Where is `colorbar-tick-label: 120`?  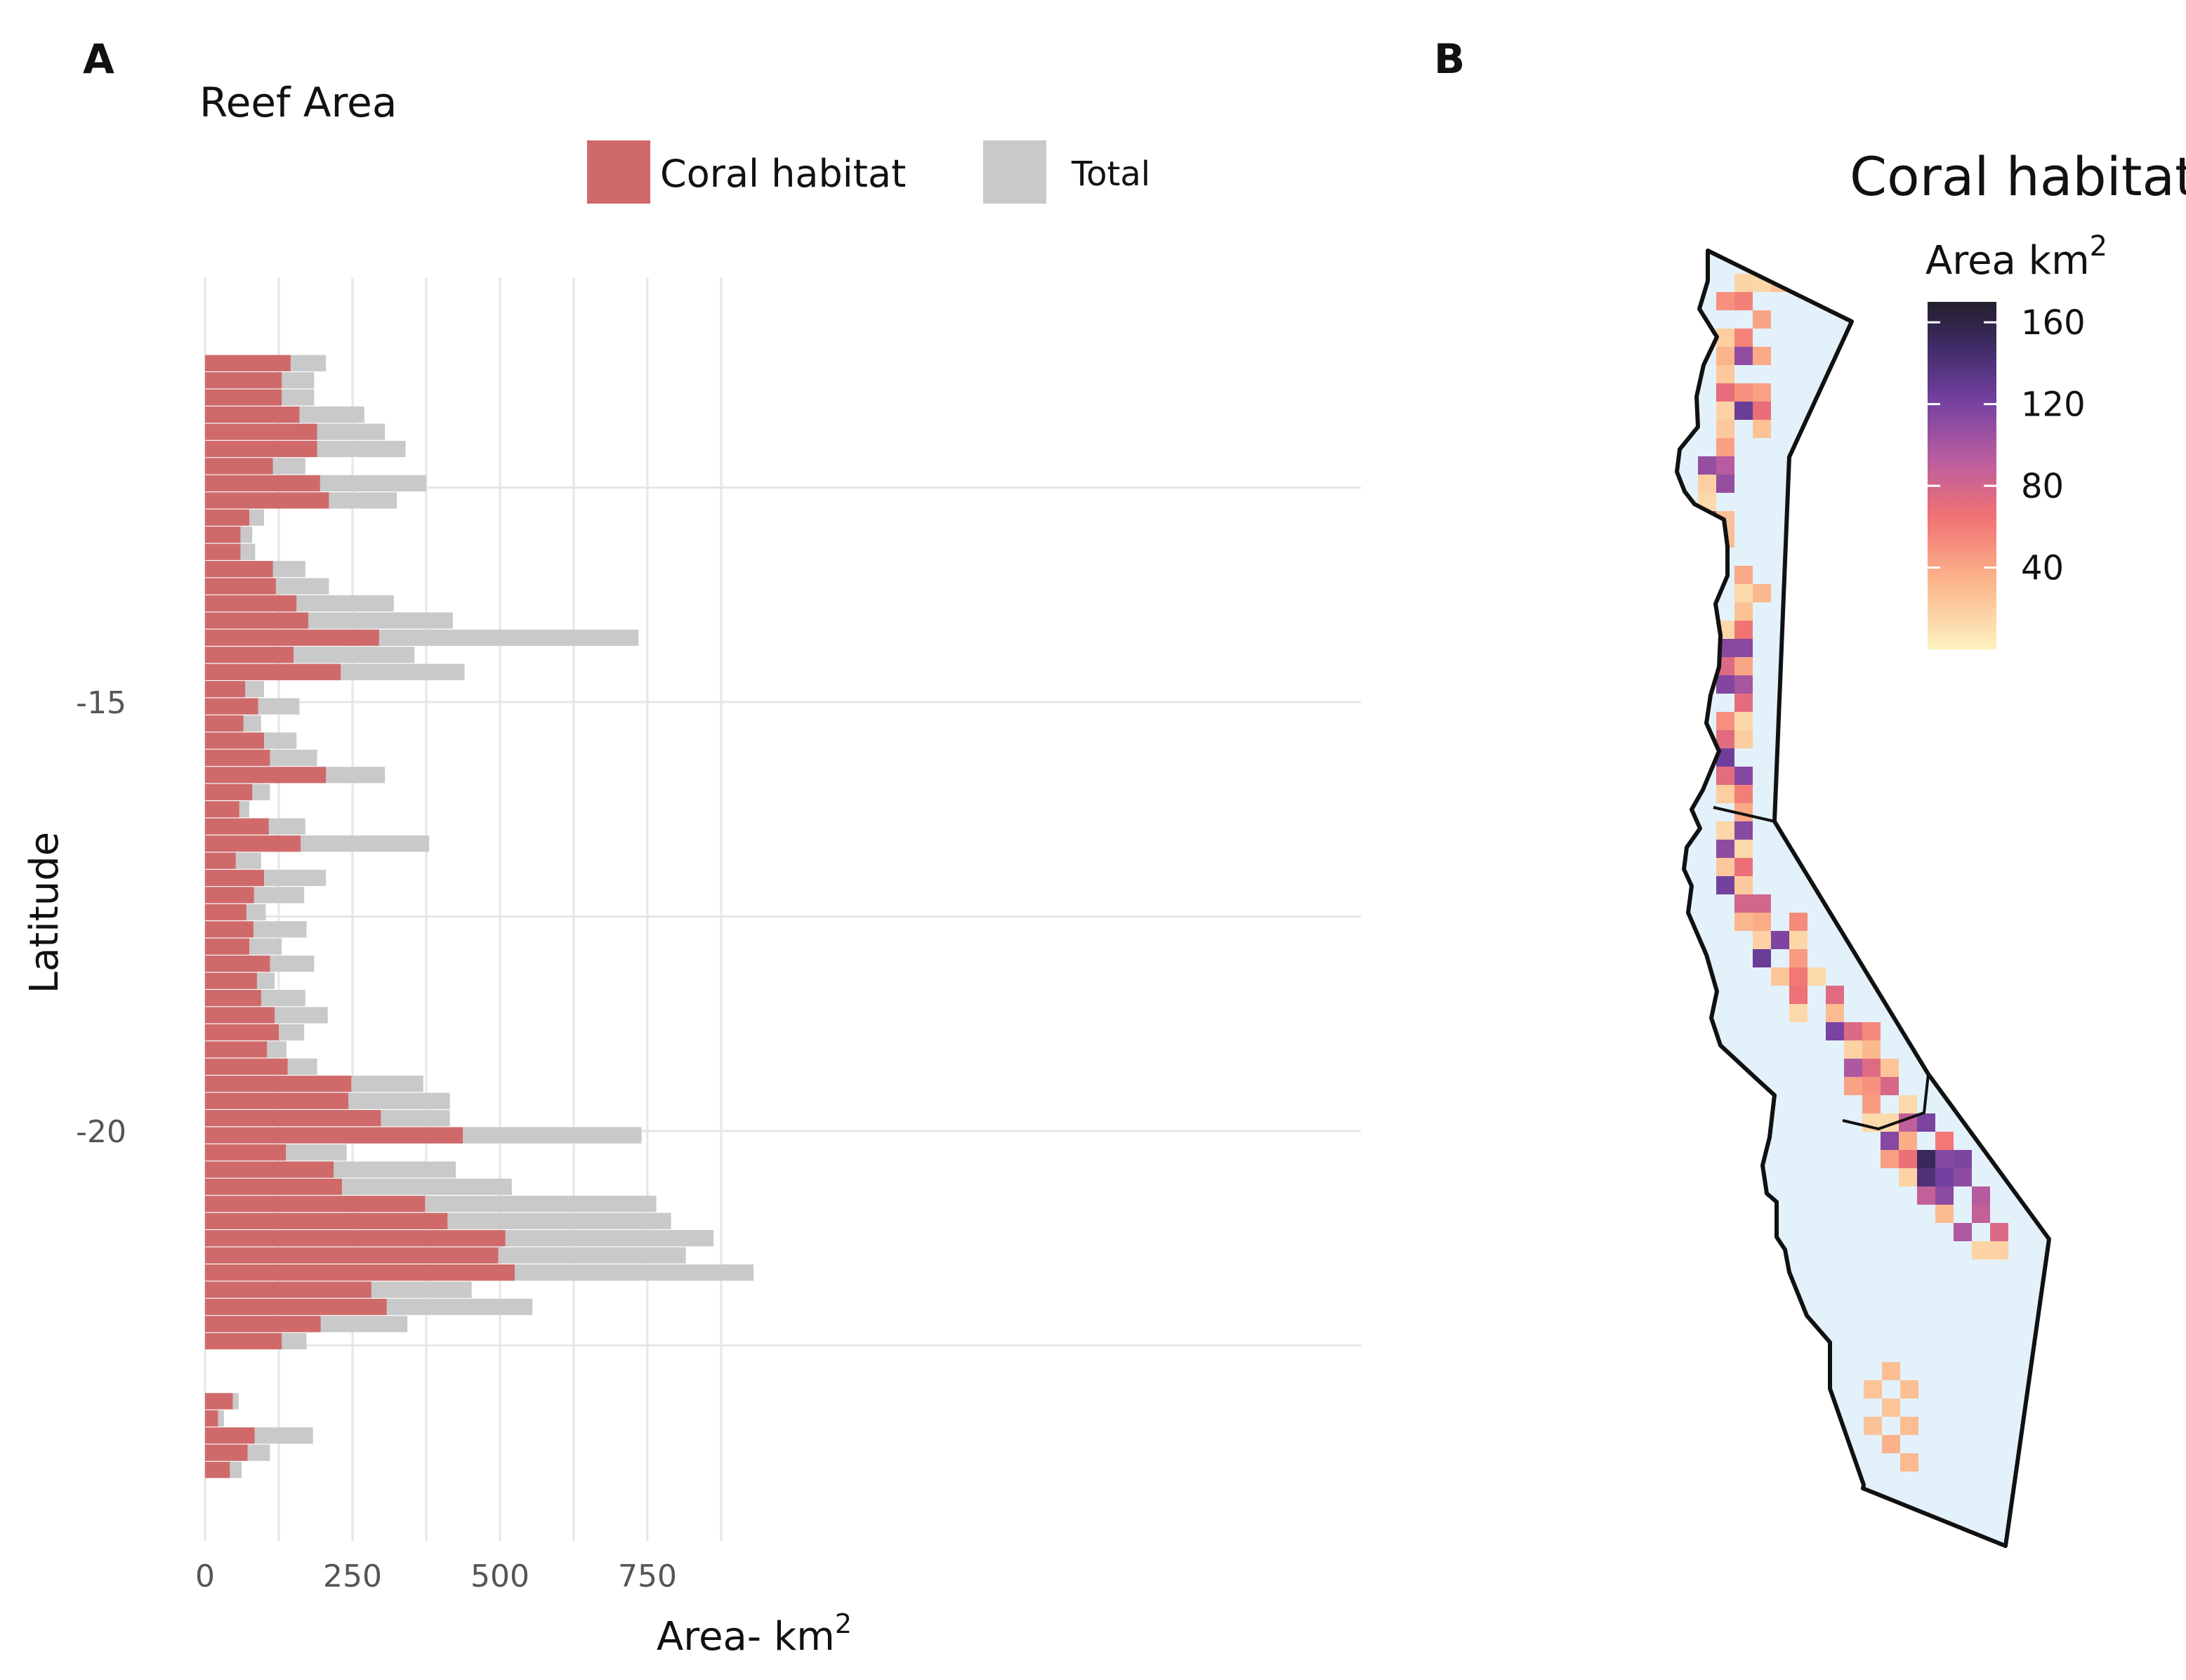 colorbar-tick-label: 120 is located at coordinates (2053, 405).